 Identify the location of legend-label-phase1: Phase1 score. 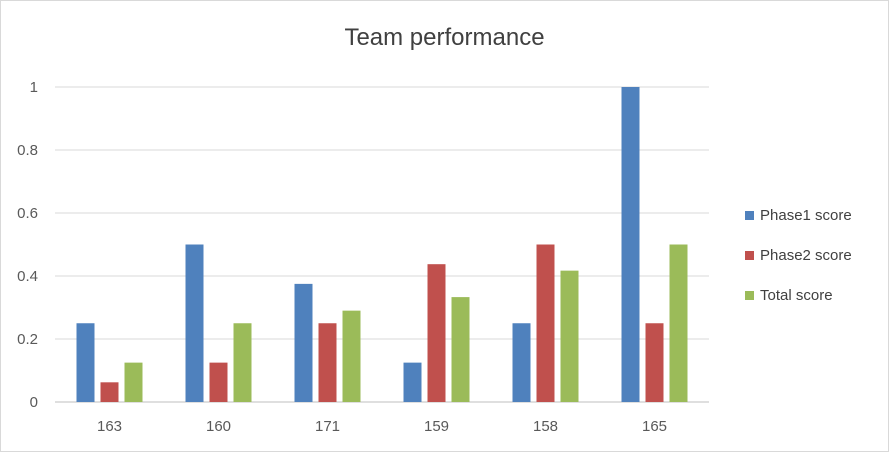
(806, 215).